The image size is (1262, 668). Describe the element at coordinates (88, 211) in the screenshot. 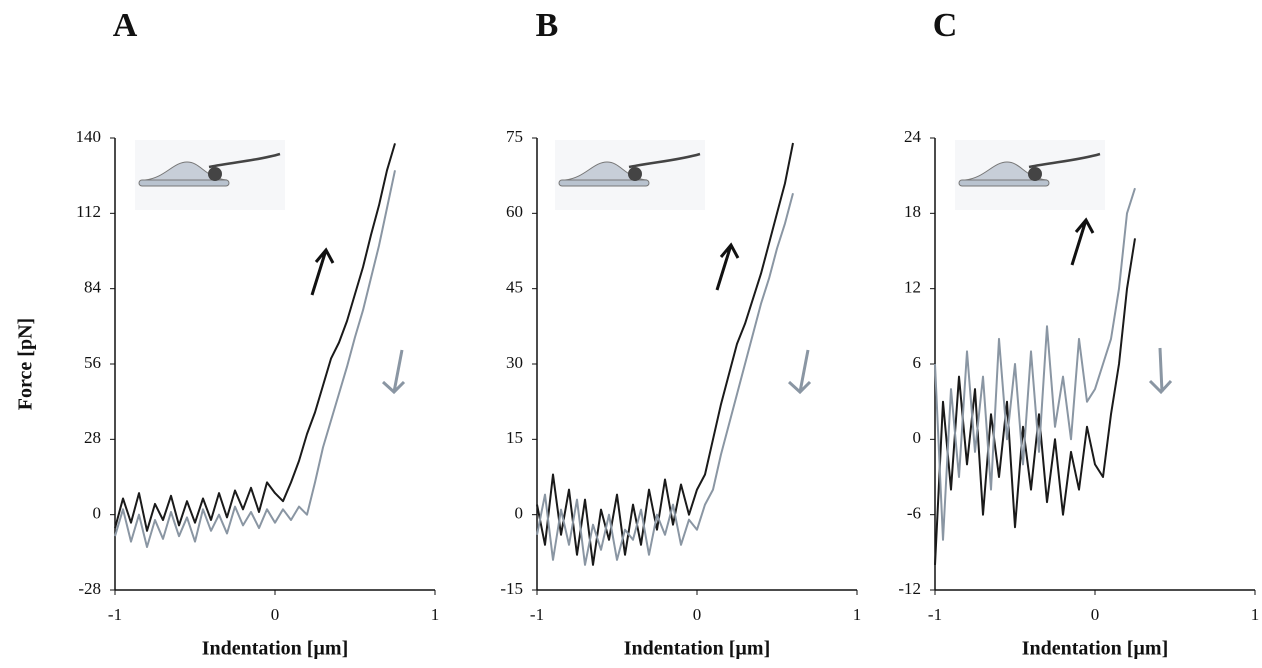

I see `y-tick-label: 112` at that location.